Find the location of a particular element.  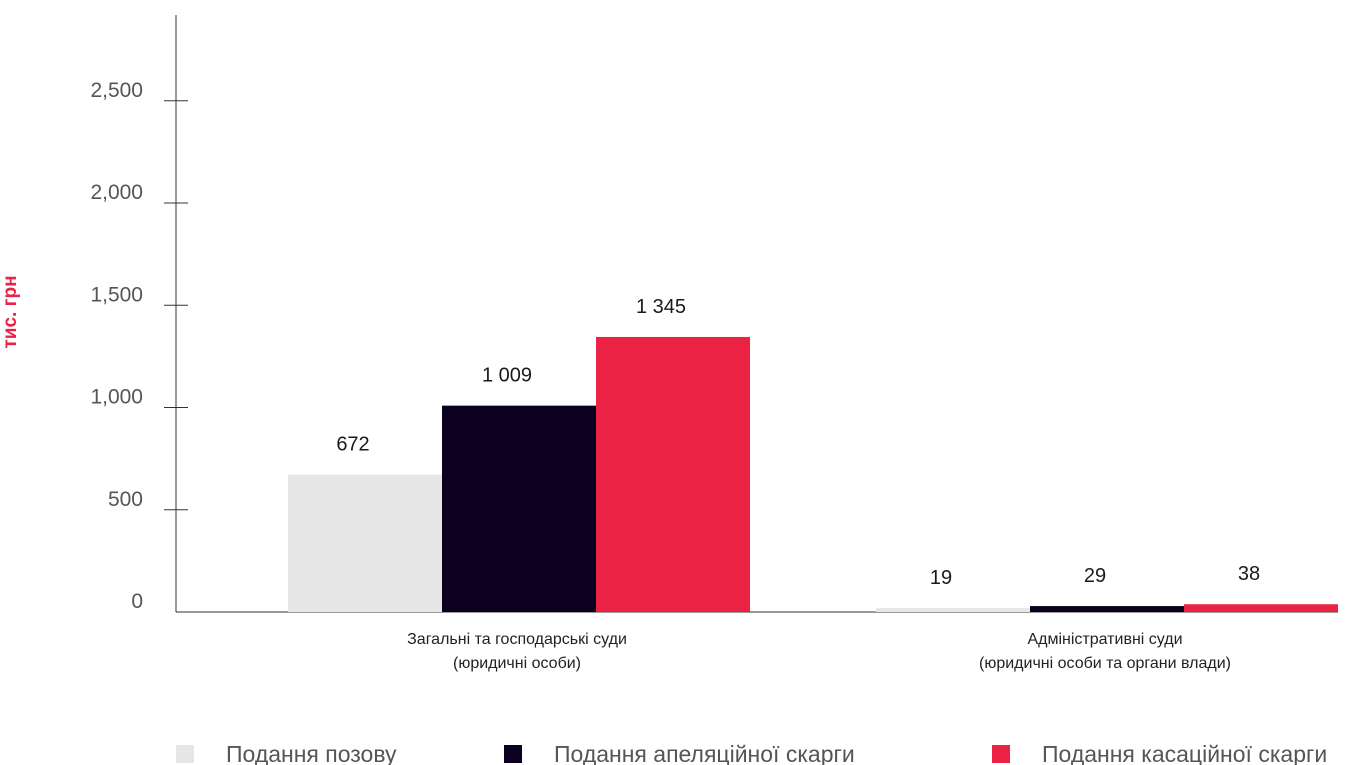

legend-label: Подання апеляційної скарги is located at coordinates (704, 753).